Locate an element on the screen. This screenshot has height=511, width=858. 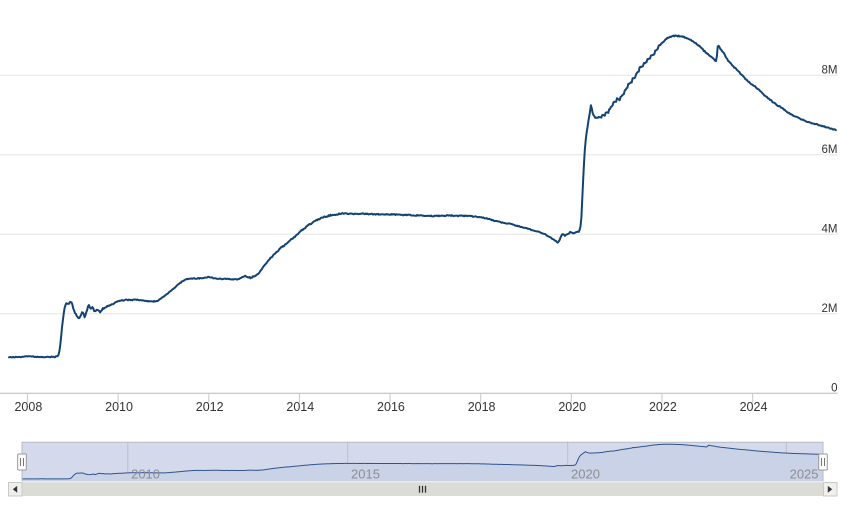
svg-text: 2015 is located at coordinates (365, 474).